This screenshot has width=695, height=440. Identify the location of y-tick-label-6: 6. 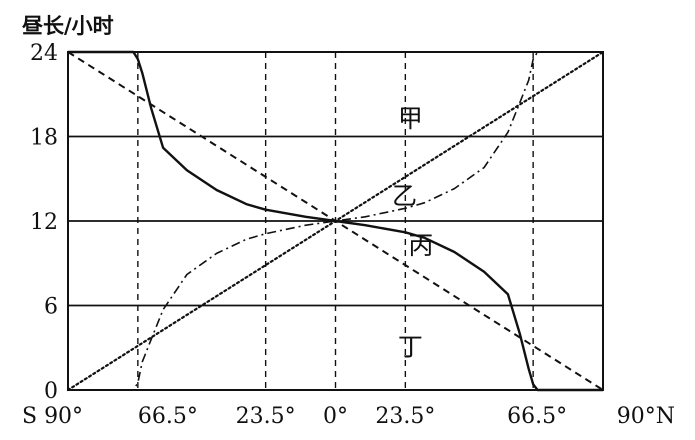
(51, 307).